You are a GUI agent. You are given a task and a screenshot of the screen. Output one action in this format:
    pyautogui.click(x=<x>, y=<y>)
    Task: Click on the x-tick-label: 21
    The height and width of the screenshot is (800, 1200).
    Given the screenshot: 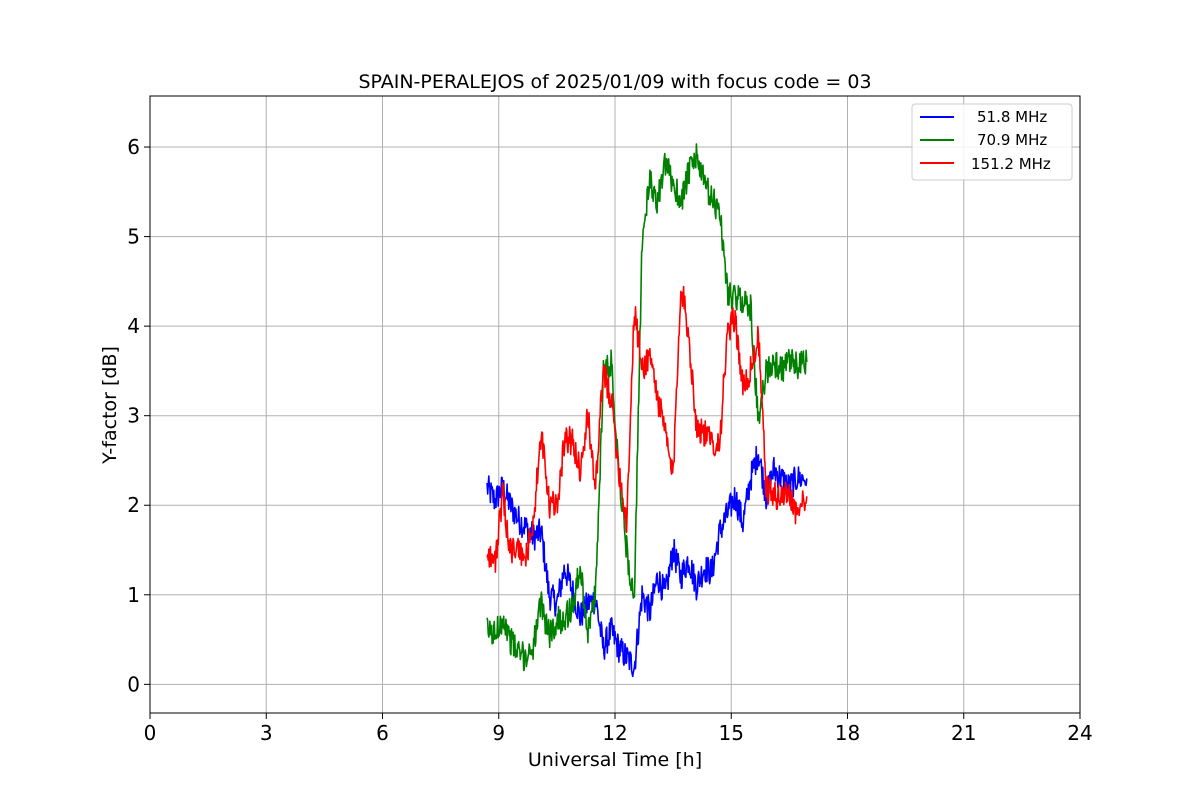 What is the action you would take?
    pyautogui.click(x=963, y=733)
    